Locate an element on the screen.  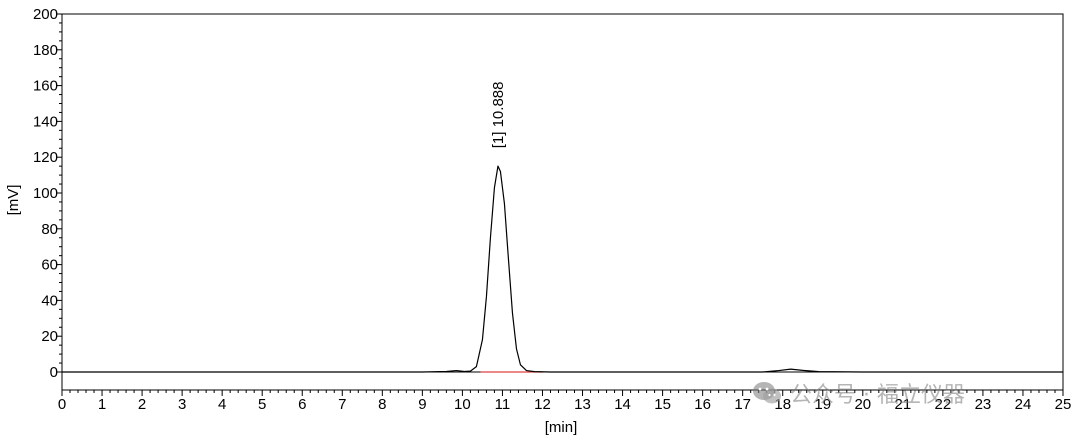
y-tick-label: 140 is located at coordinates (45, 121).